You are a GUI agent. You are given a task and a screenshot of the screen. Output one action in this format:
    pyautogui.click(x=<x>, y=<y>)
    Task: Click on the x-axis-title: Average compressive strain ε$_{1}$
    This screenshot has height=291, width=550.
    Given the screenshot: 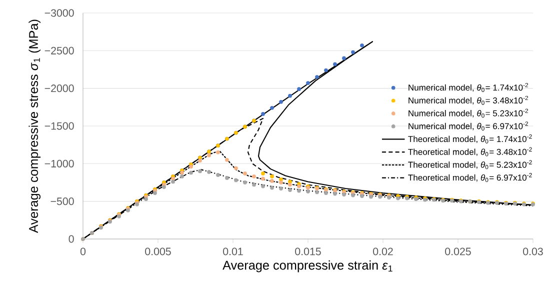 What is the action you would take?
    pyautogui.click(x=307, y=266)
    